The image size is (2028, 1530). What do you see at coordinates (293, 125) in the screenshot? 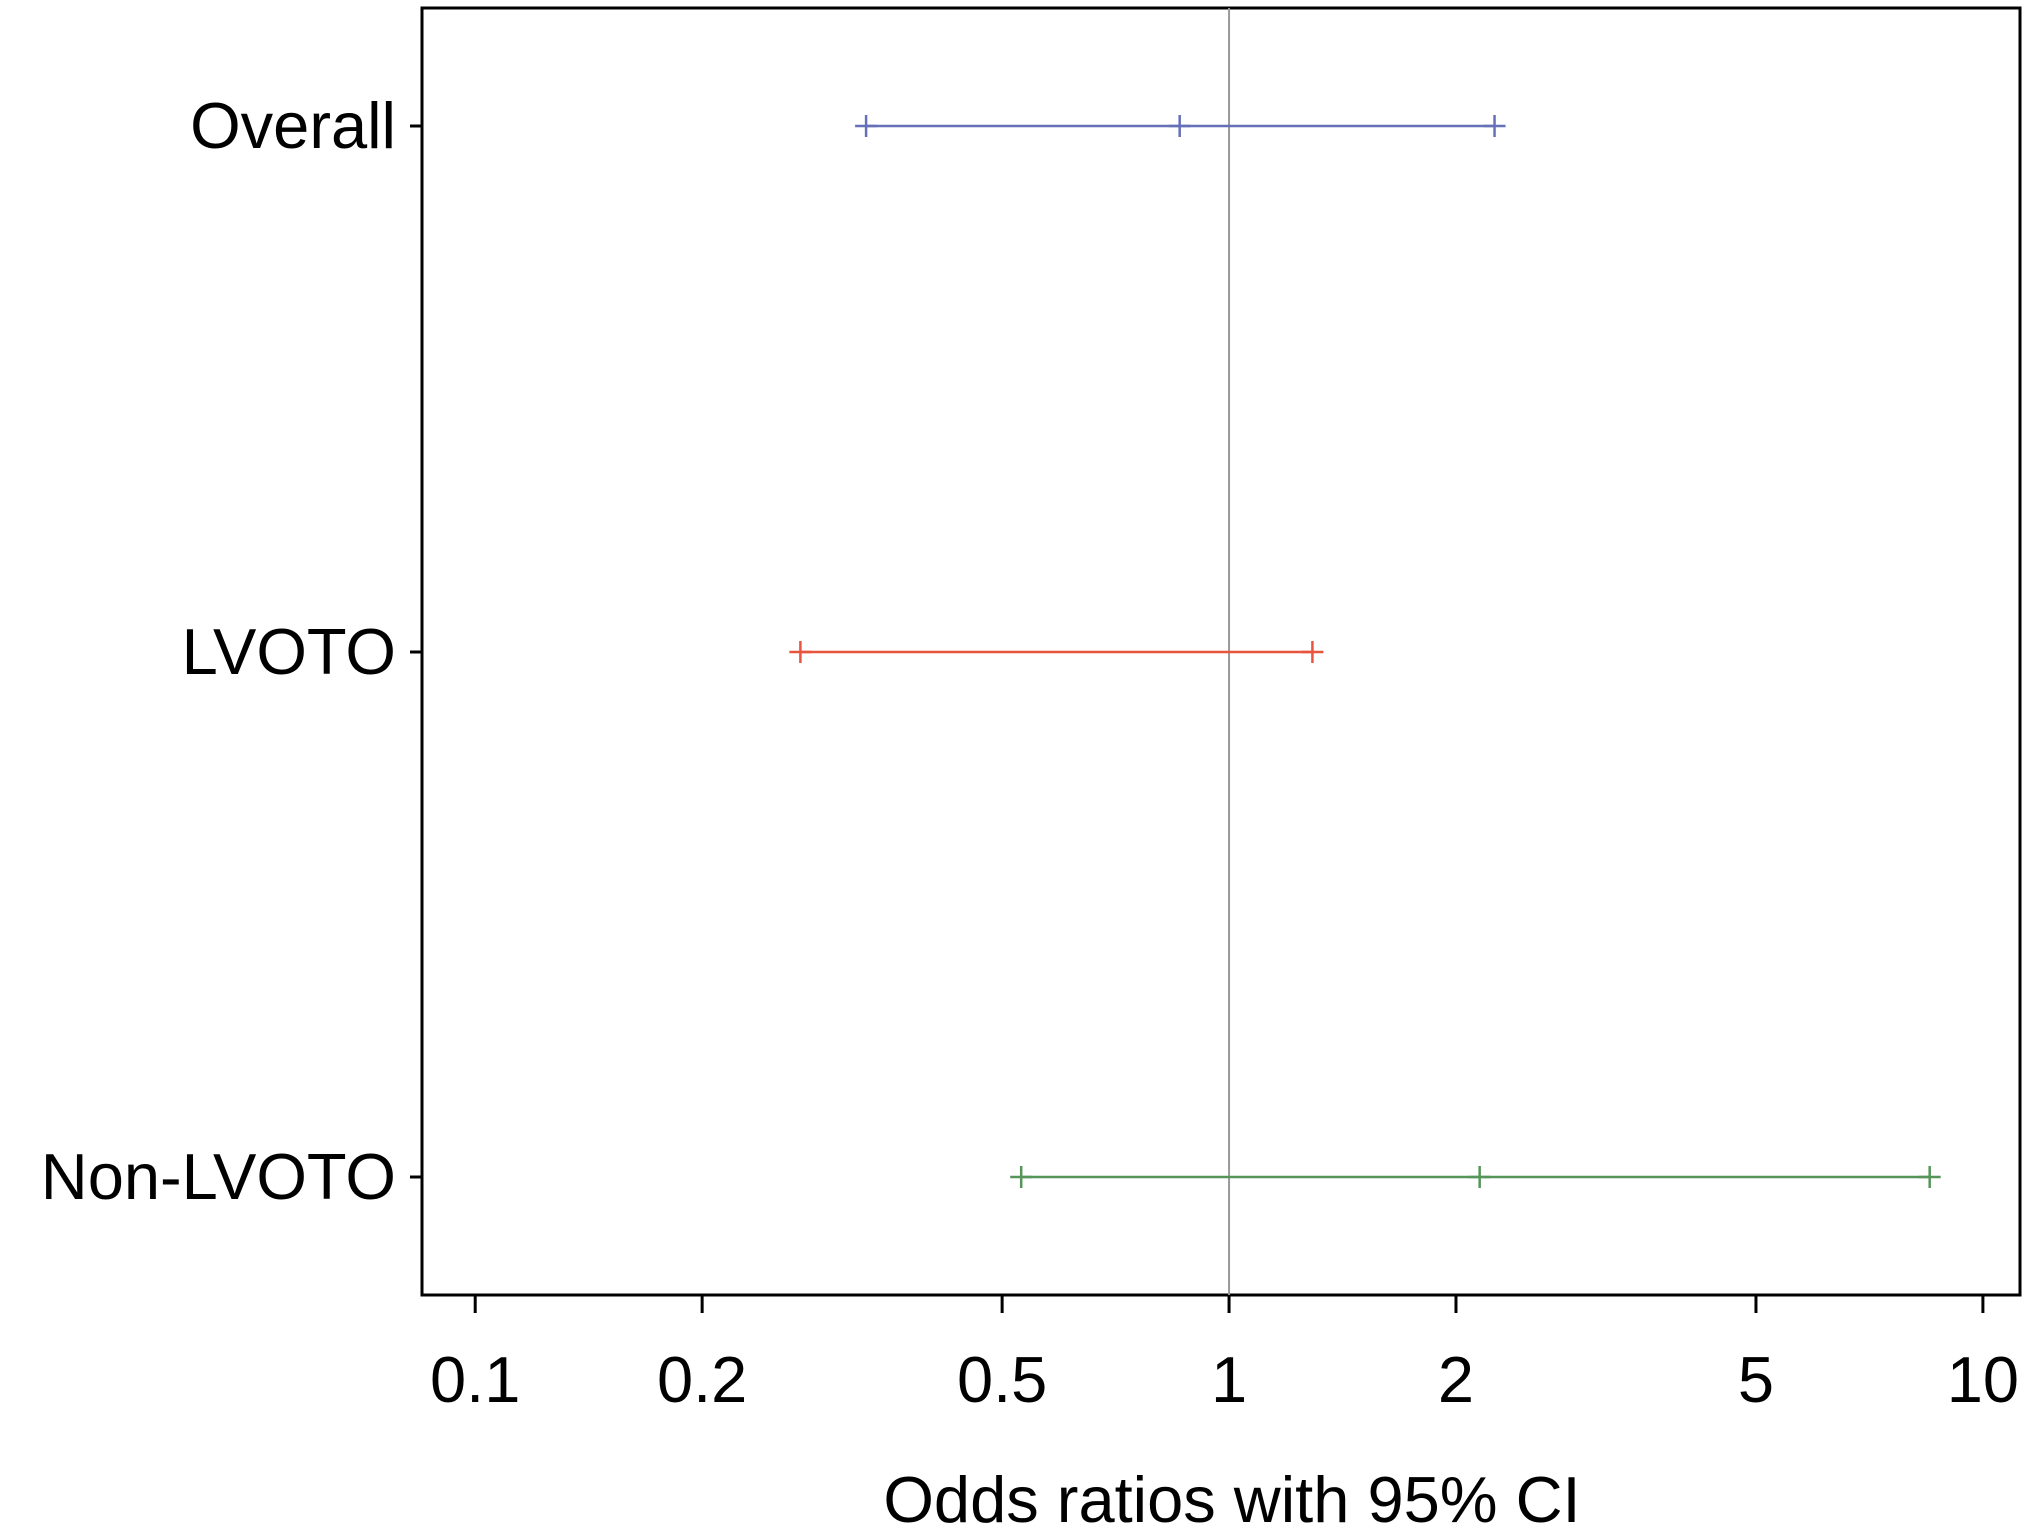
I see `category-label: Overall` at bounding box center [293, 125].